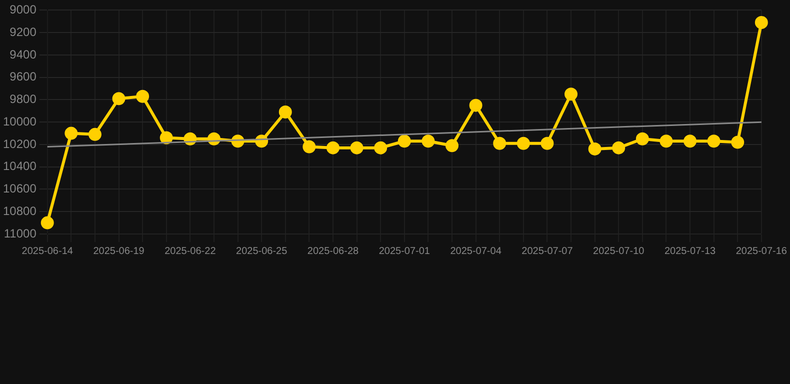 This screenshot has height=384, width=790. I want to click on y-tick-label: 10400, so click(19, 166).